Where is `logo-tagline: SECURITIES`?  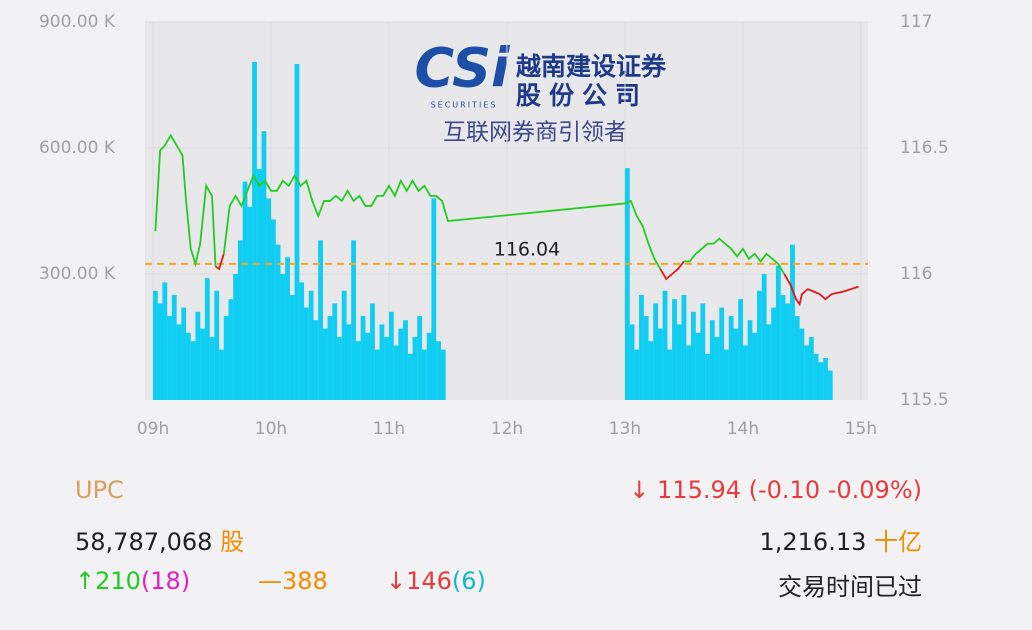
logo-tagline: SECURITIES is located at coordinates (464, 105).